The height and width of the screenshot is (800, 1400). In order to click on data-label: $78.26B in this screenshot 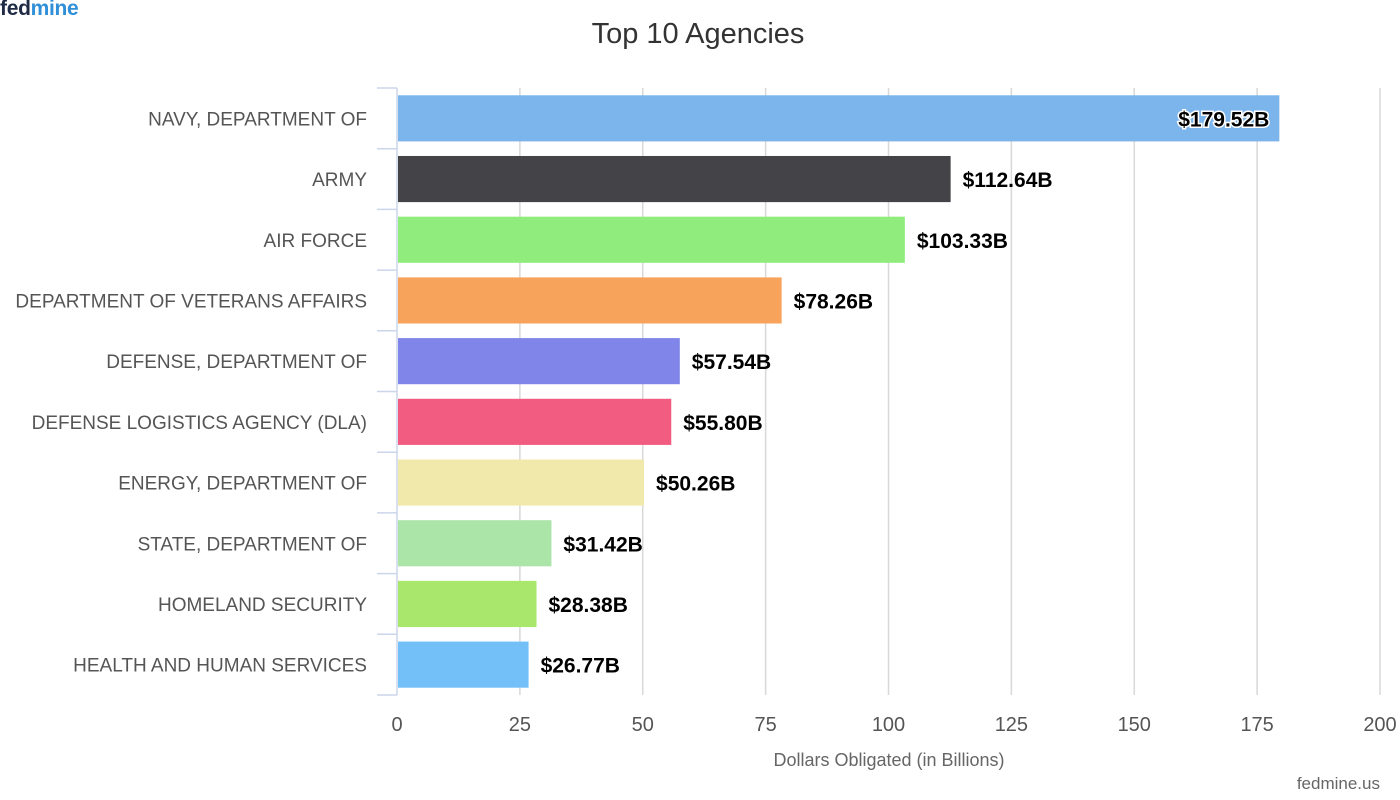, I will do `click(833, 301)`.